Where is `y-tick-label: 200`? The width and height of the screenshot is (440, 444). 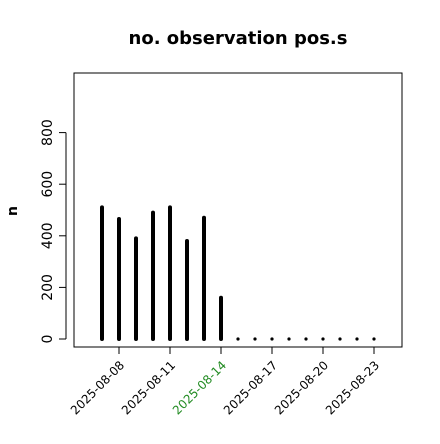
y-tick-label: 200 is located at coordinates (48, 287).